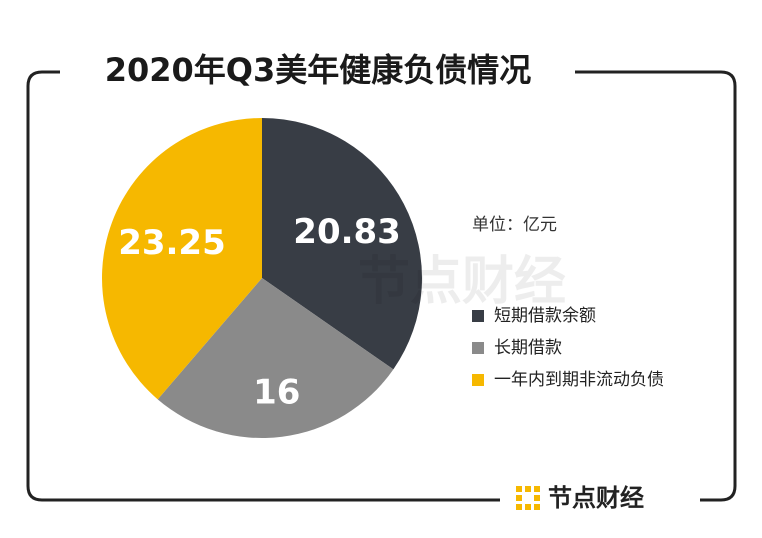 Image resolution: width=762 pixels, height=538 pixels. What do you see at coordinates (462, 282) in the screenshot?
I see `watermark: 节点财经` at bounding box center [462, 282].